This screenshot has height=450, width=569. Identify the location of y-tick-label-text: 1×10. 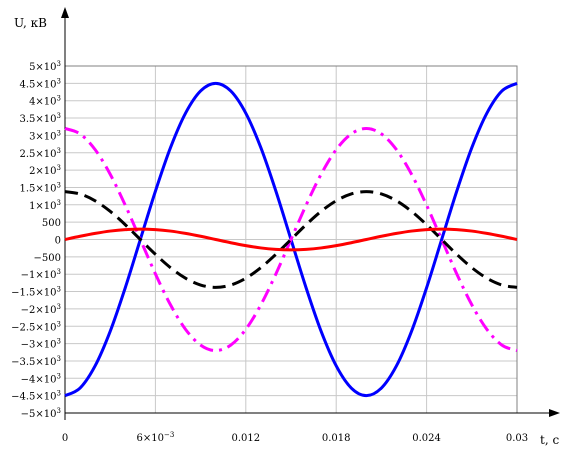
(42, 206).